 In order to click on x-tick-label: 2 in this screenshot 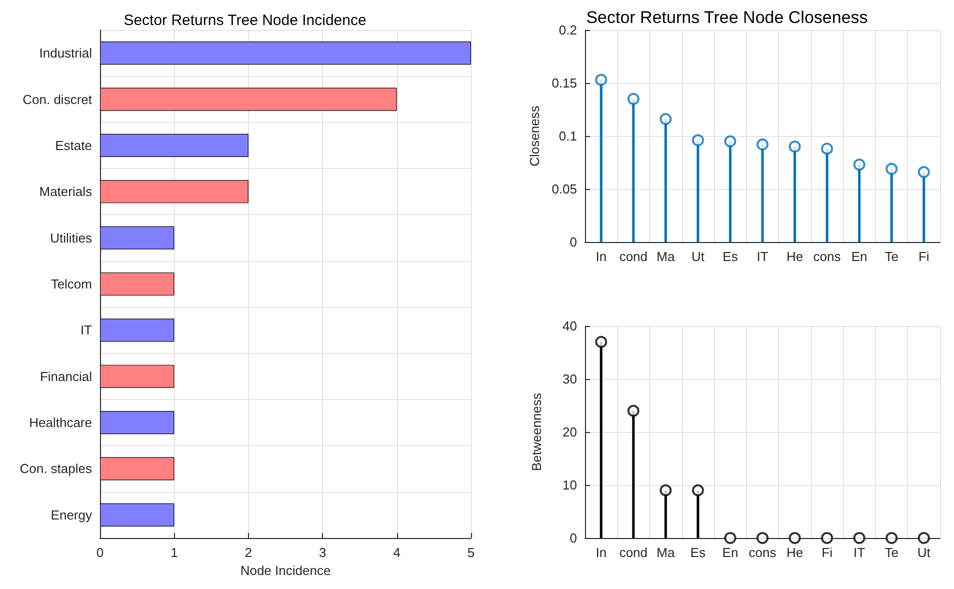, I will do `click(248, 552)`.